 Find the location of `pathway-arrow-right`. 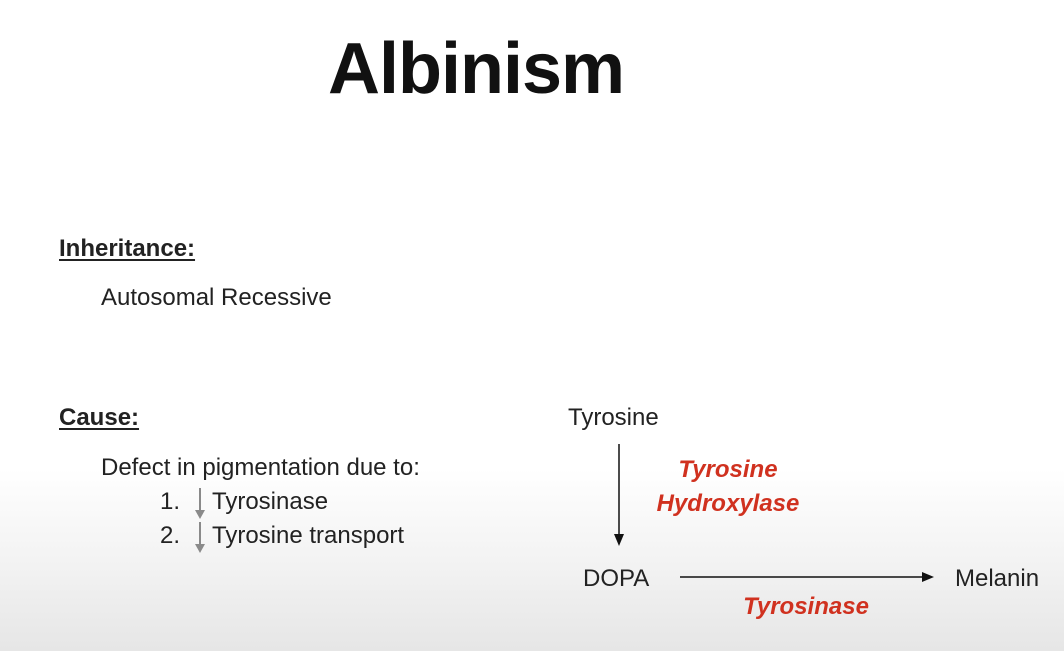

pathway-arrow-right is located at coordinates (807, 577).